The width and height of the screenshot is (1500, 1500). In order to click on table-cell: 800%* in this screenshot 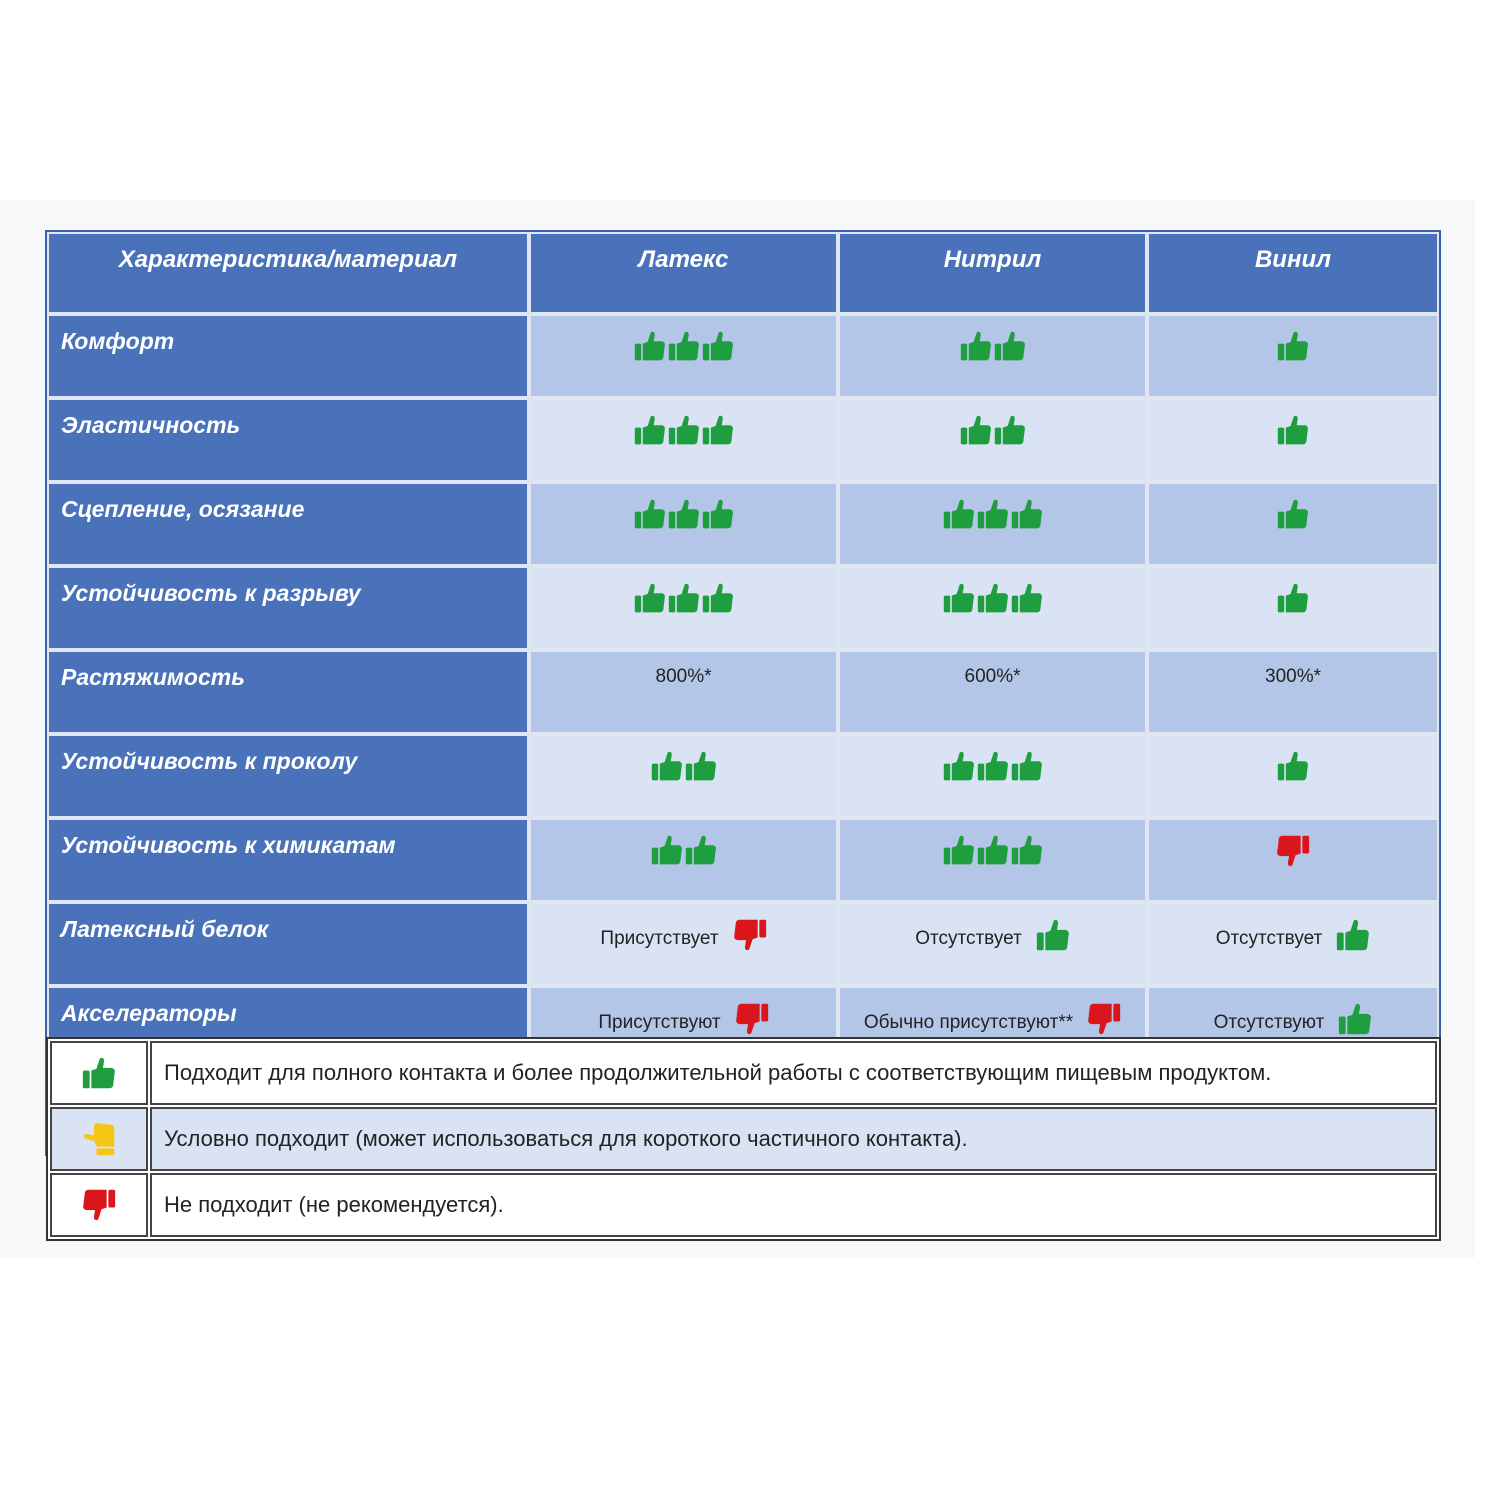, I will do `click(683, 692)`.